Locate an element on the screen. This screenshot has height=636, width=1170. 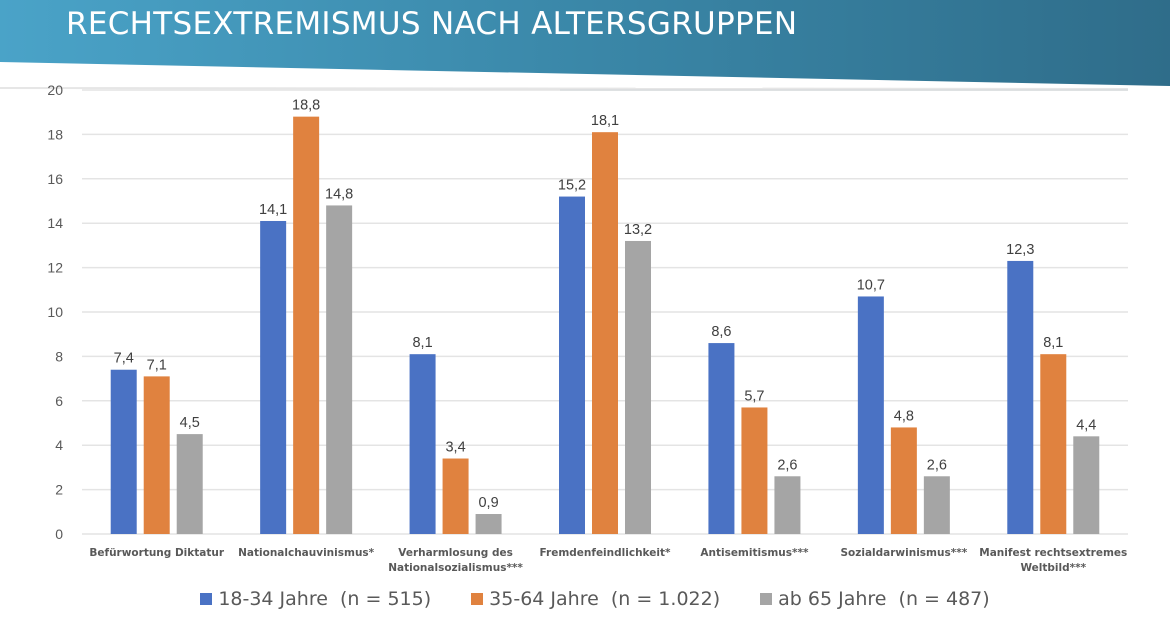
category-label: Antisemitismus*** is located at coordinates (754, 553).